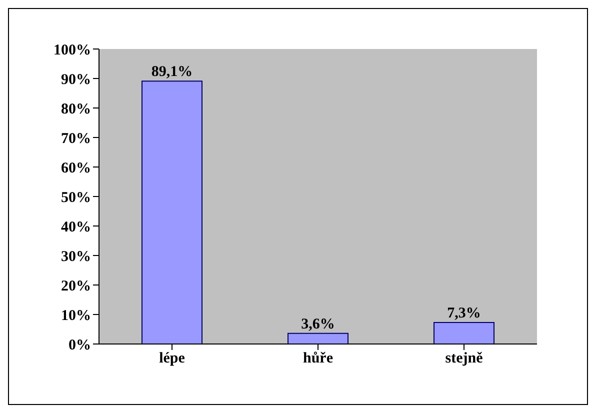 Image resolution: width=596 pixels, height=413 pixels. What do you see at coordinates (76, 138) in the screenshot?
I see `y-tick-label: 70%` at bounding box center [76, 138].